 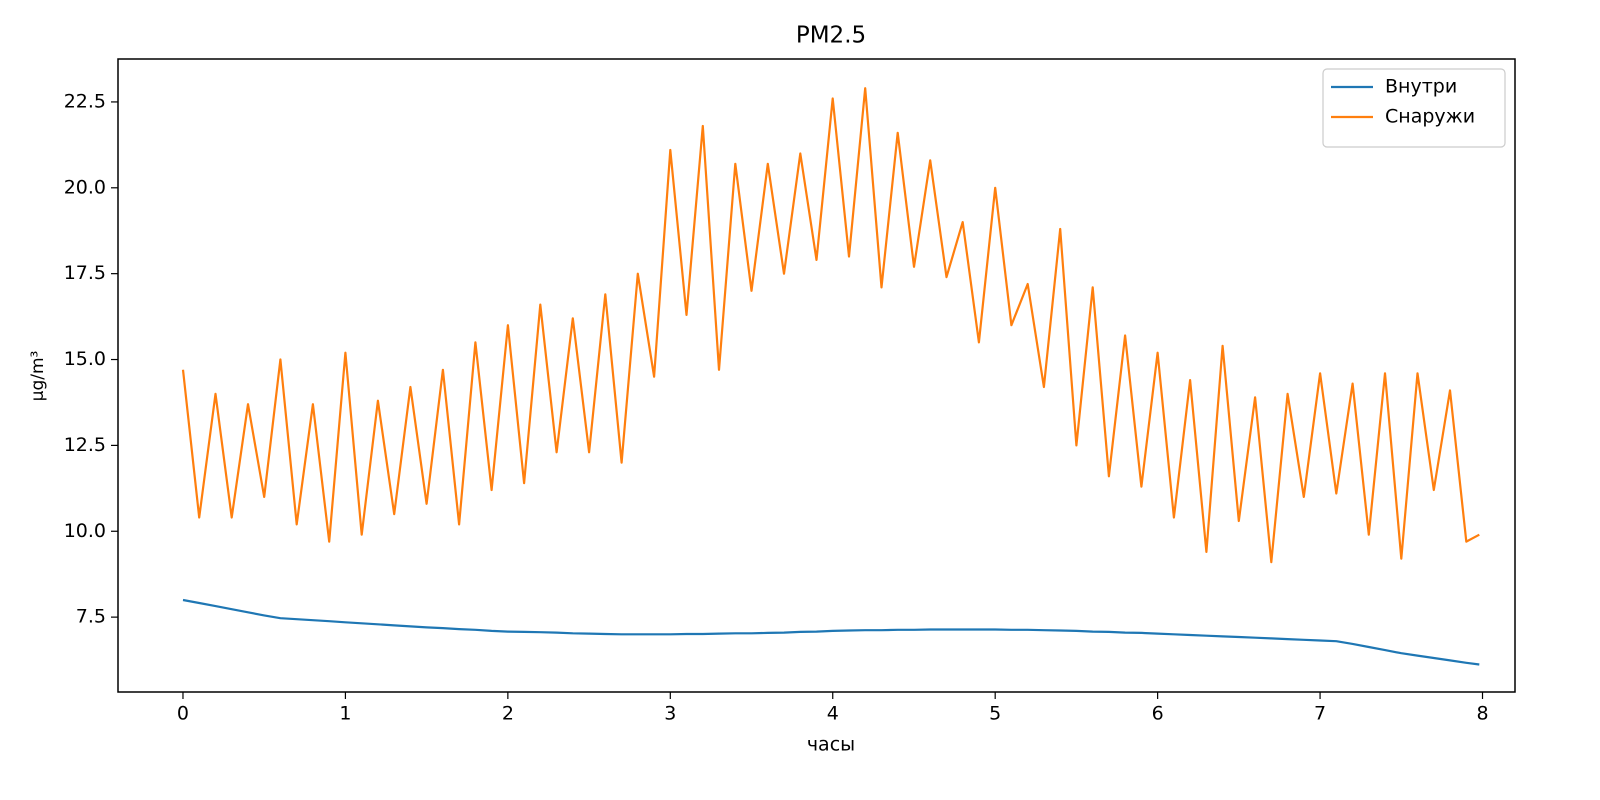 What do you see at coordinates (1421, 87) in the screenshot?
I see `legend-label: Внутри` at bounding box center [1421, 87].